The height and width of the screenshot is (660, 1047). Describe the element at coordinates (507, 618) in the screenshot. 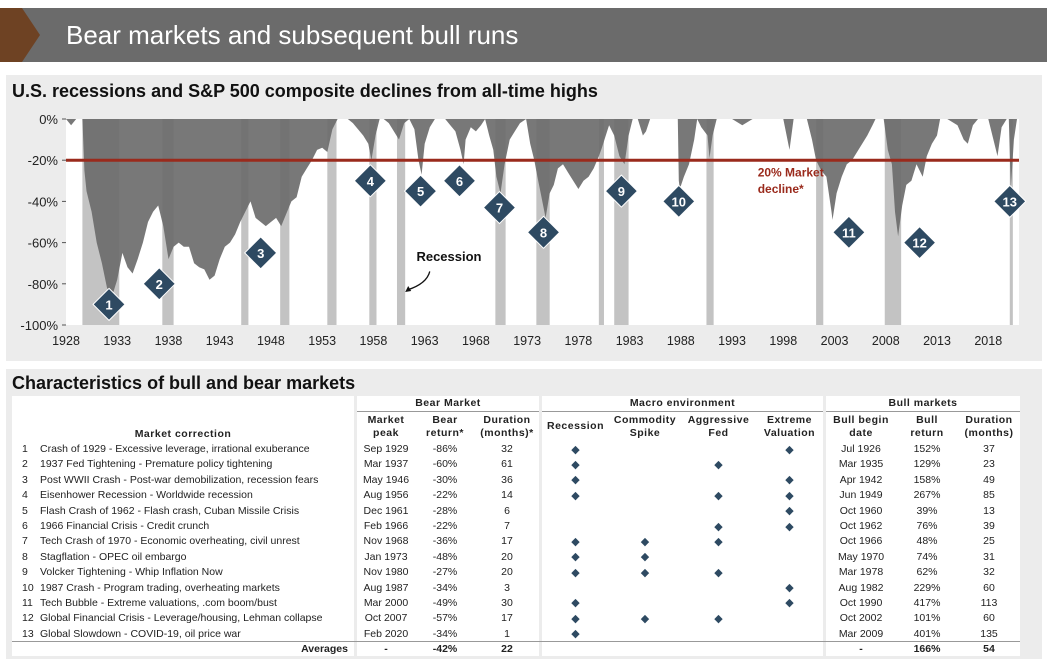

I see `row-bear-duration: 17` at that location.